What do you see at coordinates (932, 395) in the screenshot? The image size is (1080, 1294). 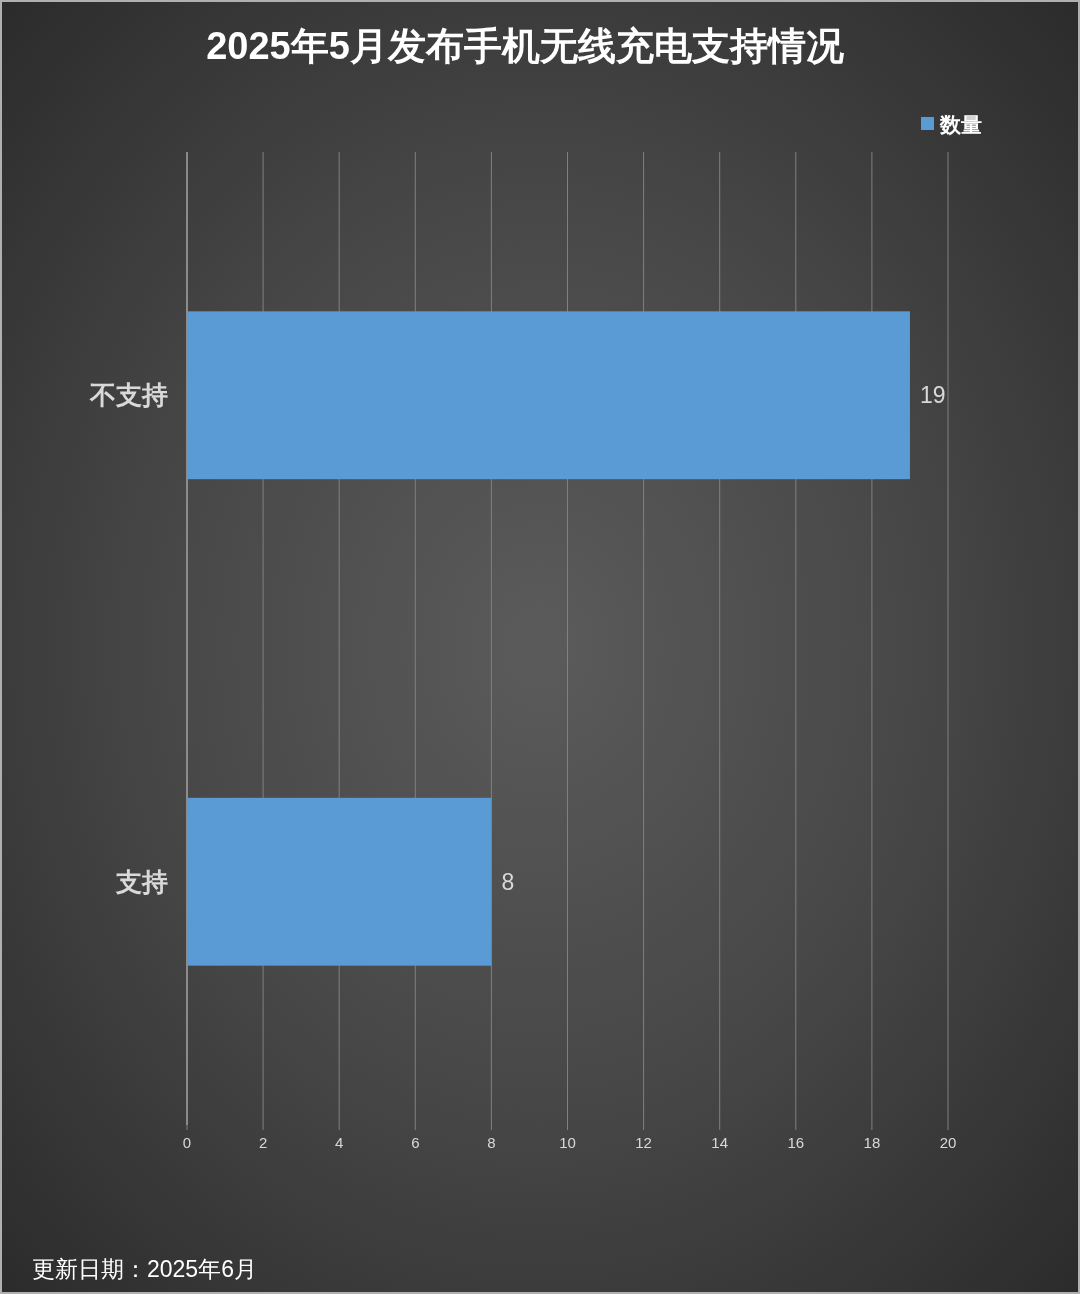 I see `data-label: 19` at bounding box center [932, 395].